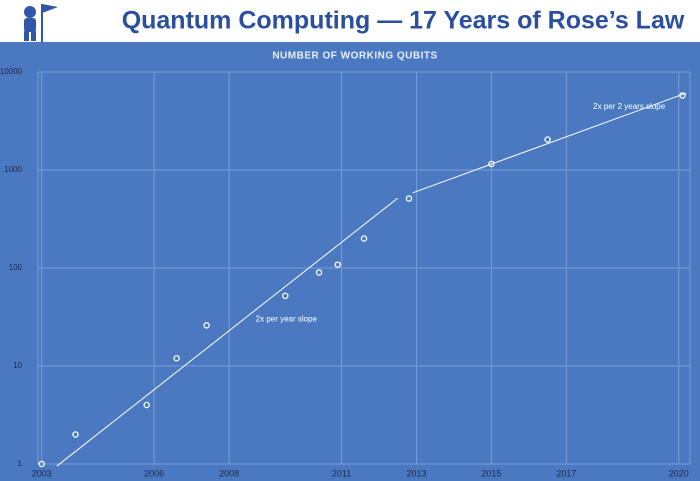  What do you see at coordinates (341, 473) in the screenshot?
I see `x-tick-label: 2011` at bounding box center [341, 473].